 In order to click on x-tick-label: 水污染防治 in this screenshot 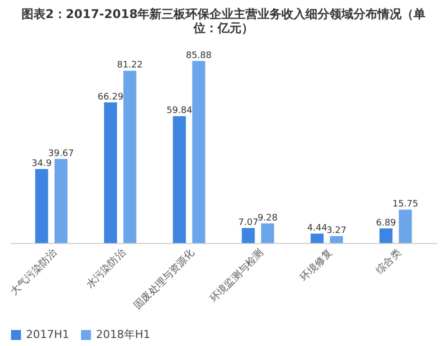, I will do `click(106, 268)`.